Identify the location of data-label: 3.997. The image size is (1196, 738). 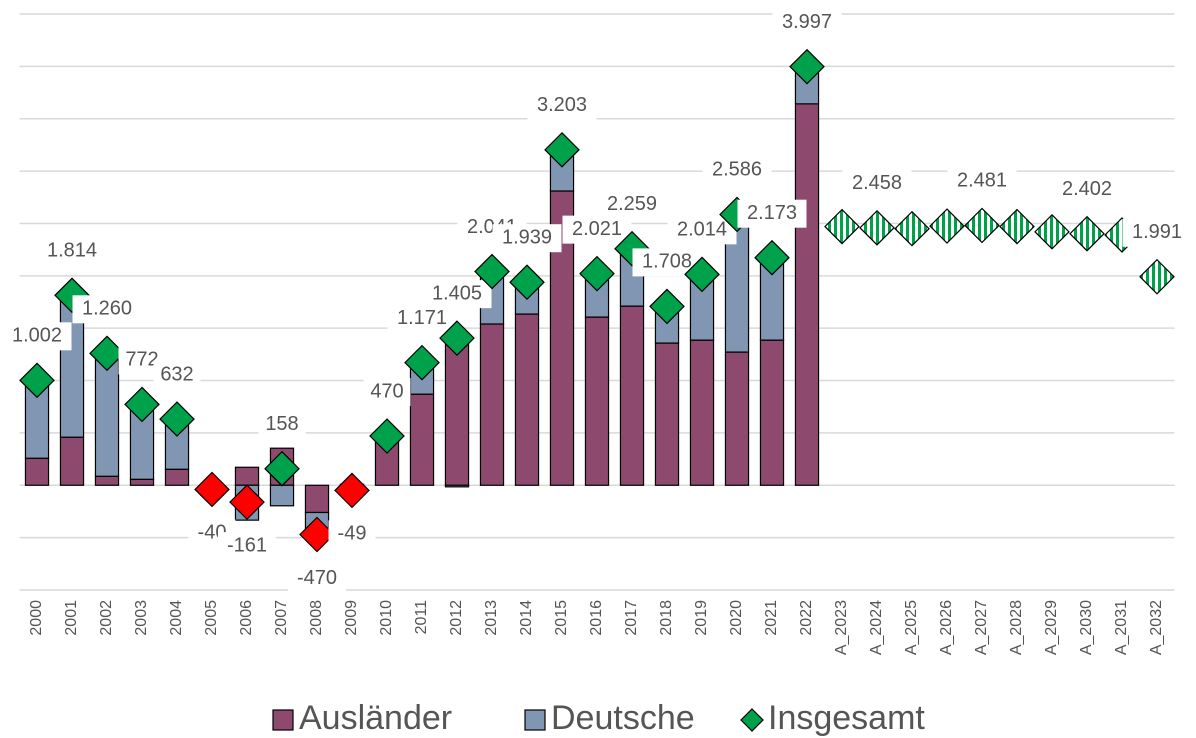
(807, 22).